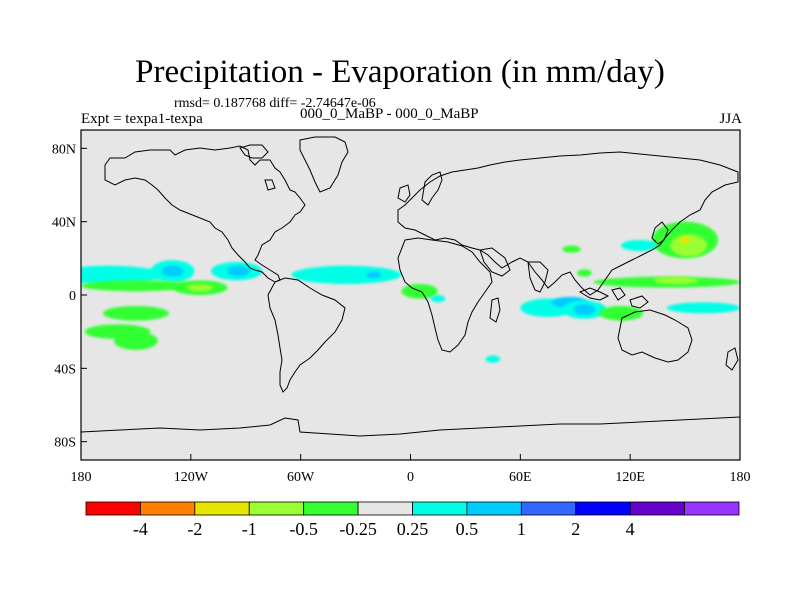 This screenshot has height=600, width=800. I want to click on colorbar-label-6: 0.5, so click(467, 529).